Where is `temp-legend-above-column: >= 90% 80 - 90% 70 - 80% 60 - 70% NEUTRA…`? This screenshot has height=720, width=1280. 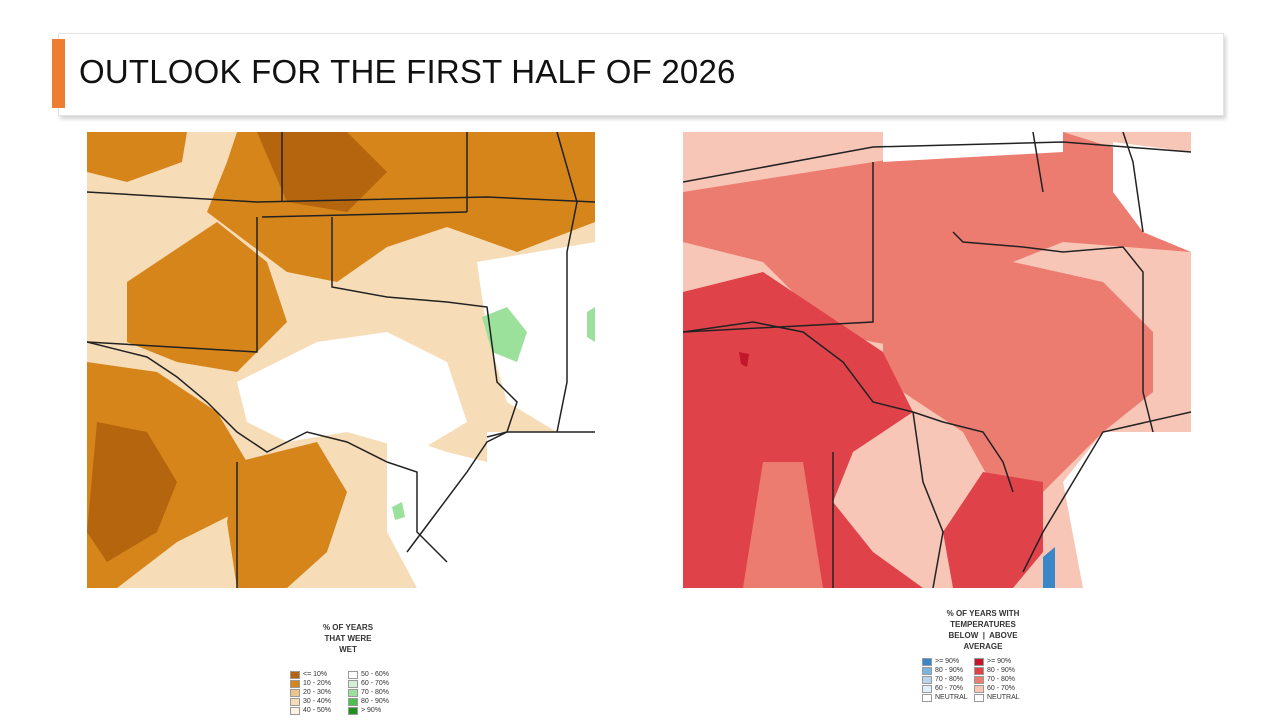
temp-legend-above-column: >= 90% 80 - 90% 70 - 80% 60 - 70% NEUTRA… is located at coordinates (997, 679).